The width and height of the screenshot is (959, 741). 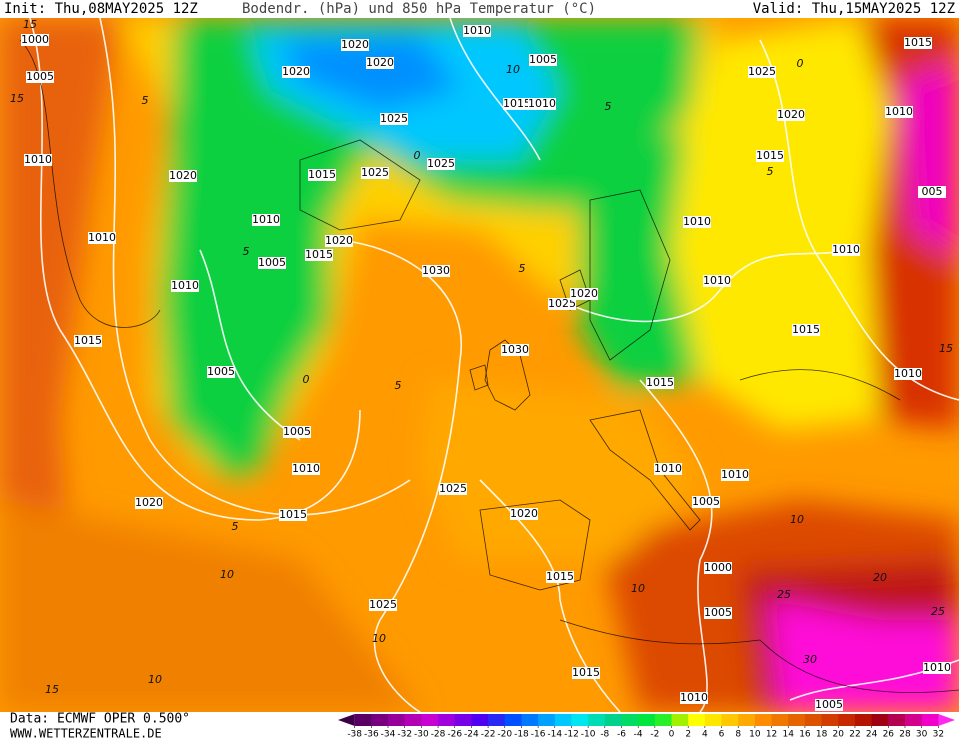 I want to click on colorbar-tick-label: 28, so click(x=905, y=735).